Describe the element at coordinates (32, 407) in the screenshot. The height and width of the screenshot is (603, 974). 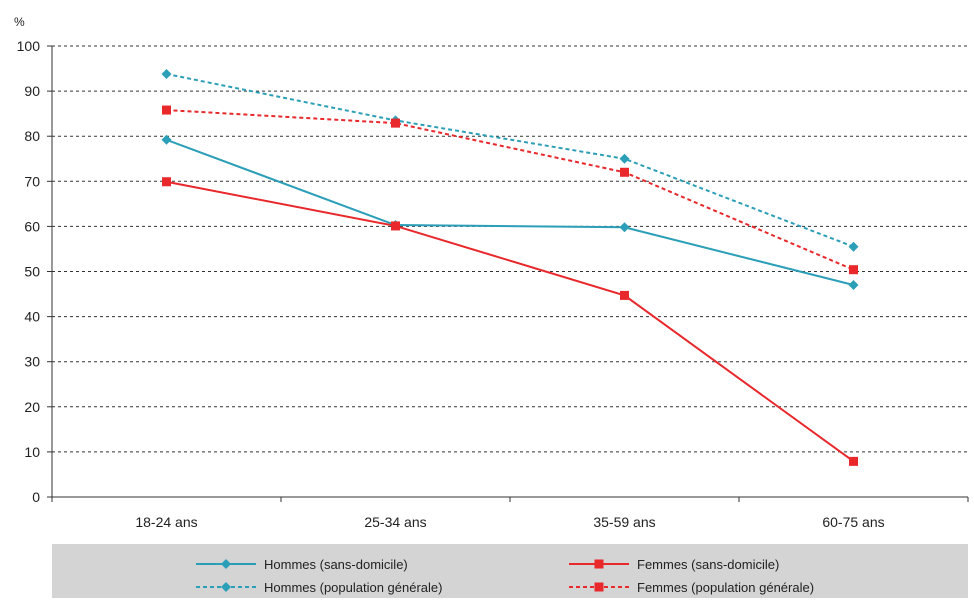
I see `y-tick-label: 20` at that location.